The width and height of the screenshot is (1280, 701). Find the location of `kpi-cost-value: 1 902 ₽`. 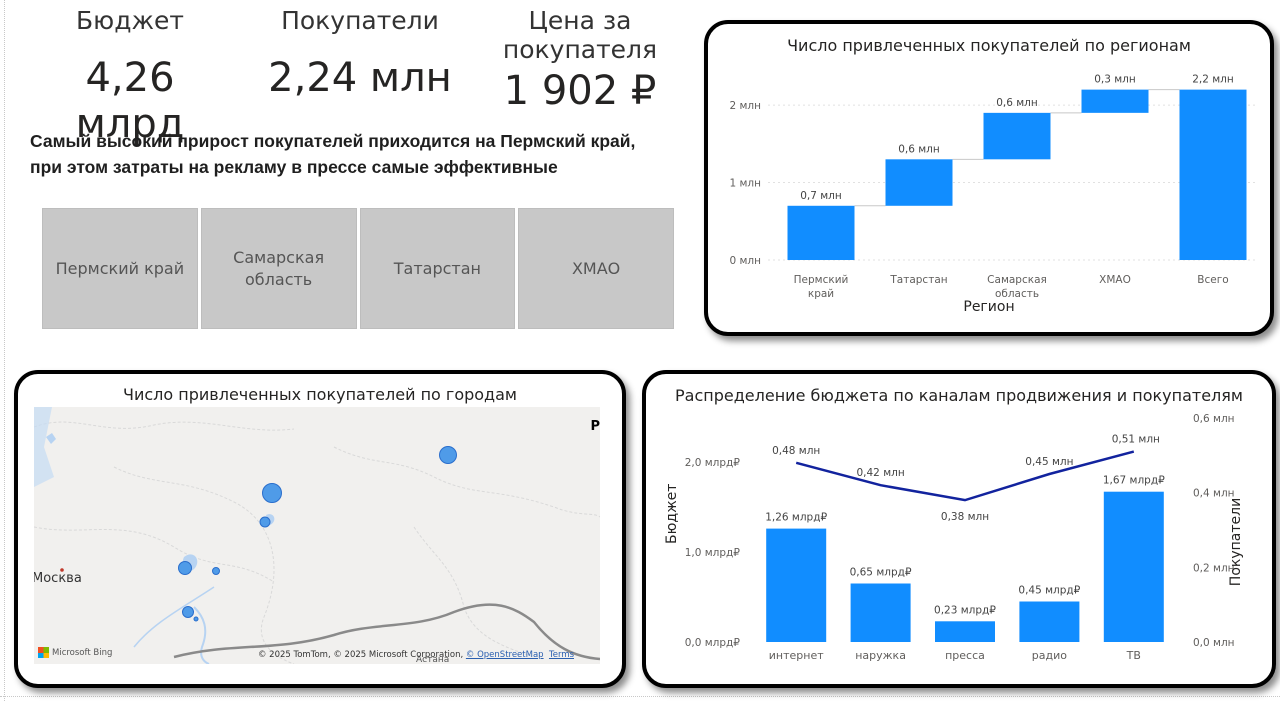

kpi-cost-value: 1 902 ₽ is located at coordinates (580, 91).